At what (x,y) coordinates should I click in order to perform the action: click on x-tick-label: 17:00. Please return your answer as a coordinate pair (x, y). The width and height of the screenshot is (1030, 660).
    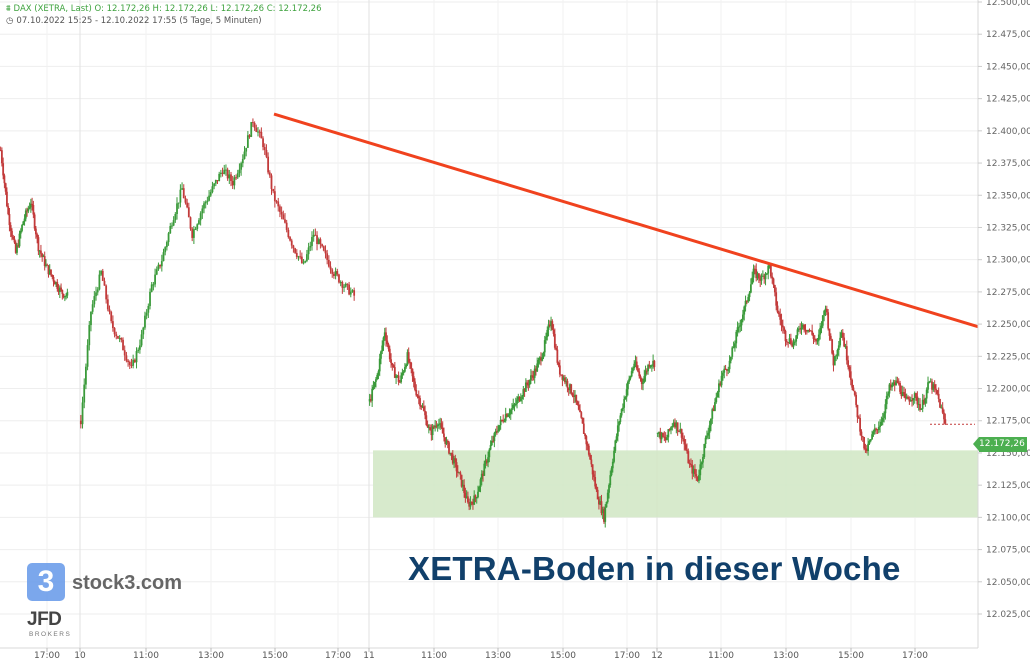
    Looking at the image, I should click on (338, 655).